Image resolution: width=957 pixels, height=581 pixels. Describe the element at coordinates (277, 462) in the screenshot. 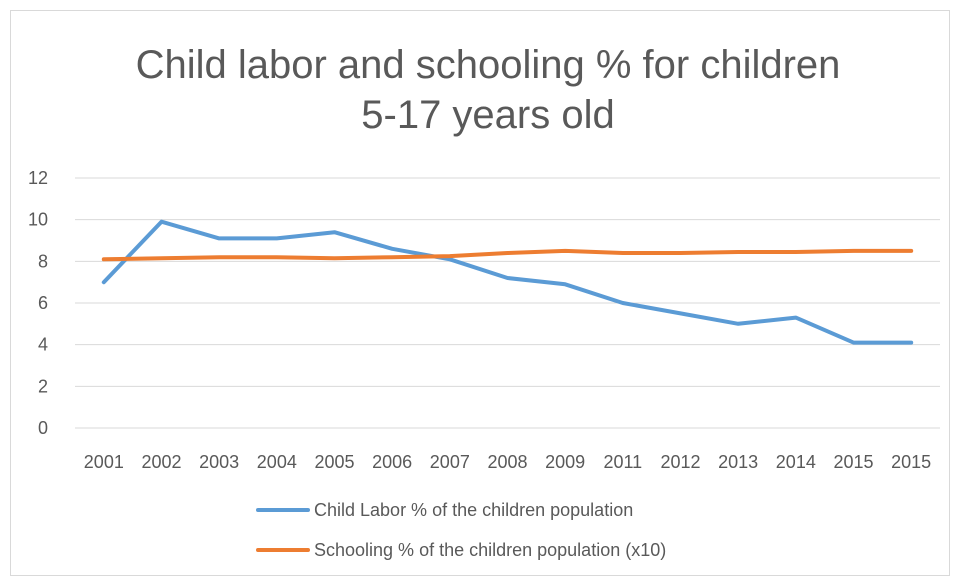

I see `x-tick-label: 2004` at that location.